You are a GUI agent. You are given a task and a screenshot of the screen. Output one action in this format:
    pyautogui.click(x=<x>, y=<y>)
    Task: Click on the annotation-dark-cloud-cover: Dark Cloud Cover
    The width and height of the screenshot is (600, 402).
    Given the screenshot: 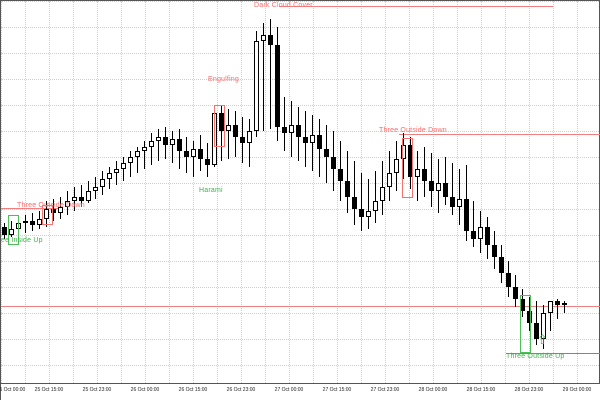 What is the action you would take?
    pyautogui.click(x=283, y=5)
    